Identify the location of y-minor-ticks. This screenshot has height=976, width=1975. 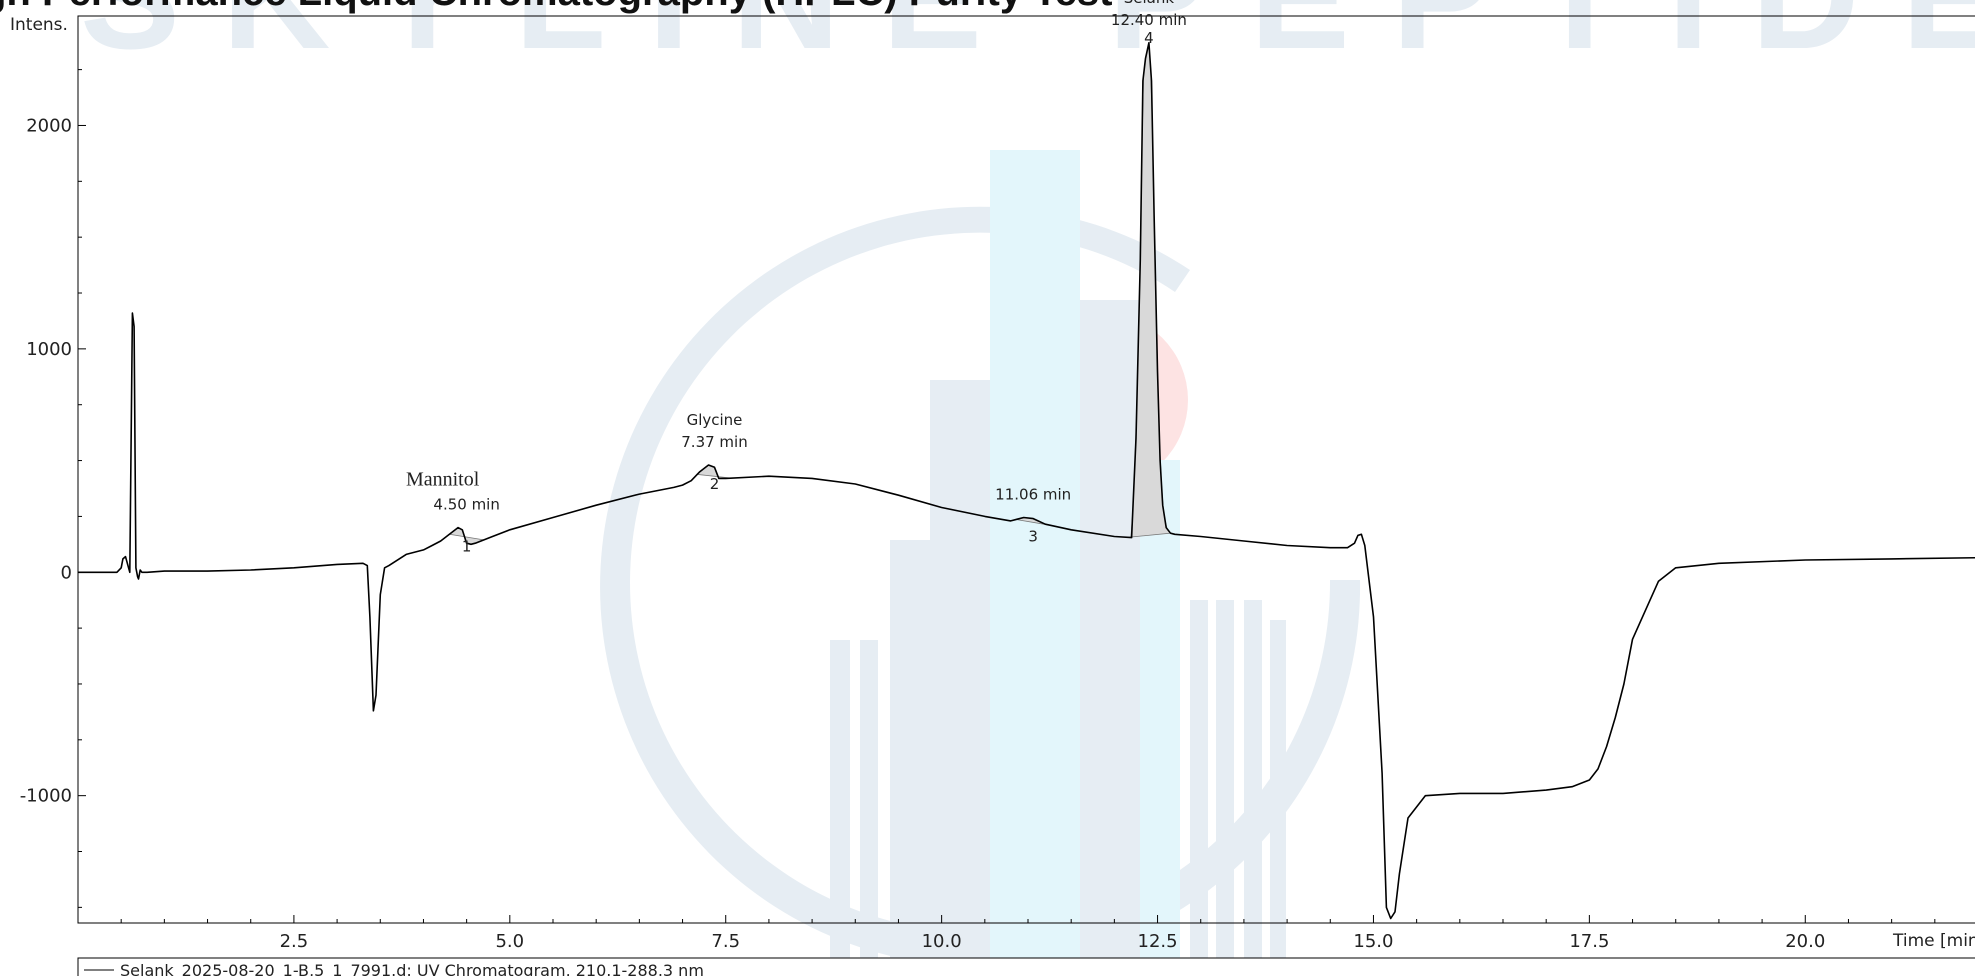
(80, 488).